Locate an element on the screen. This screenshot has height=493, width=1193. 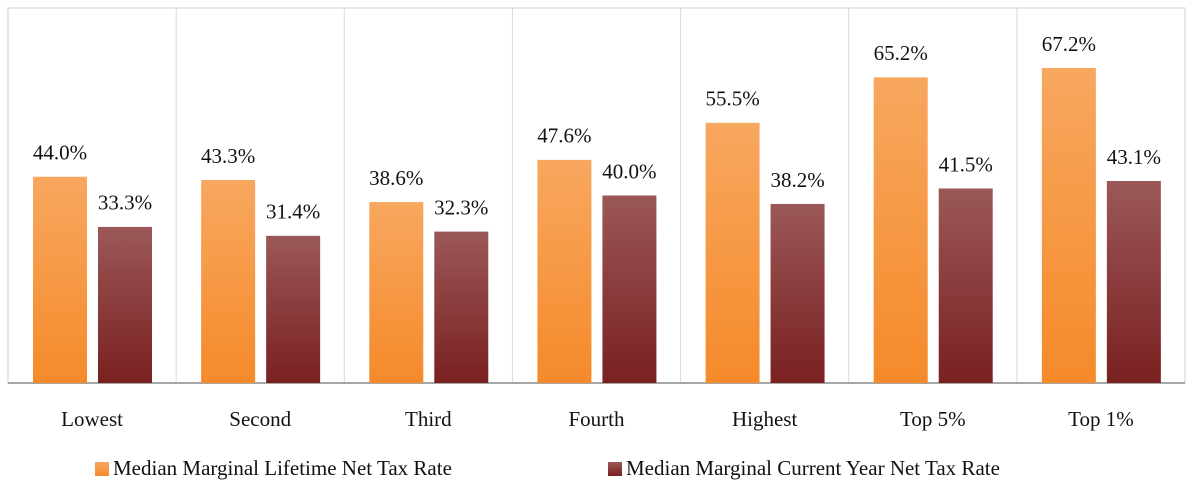
legend-label: Median Marginal Lifetime Net Tax Rate is located at coordinates (282, 468).